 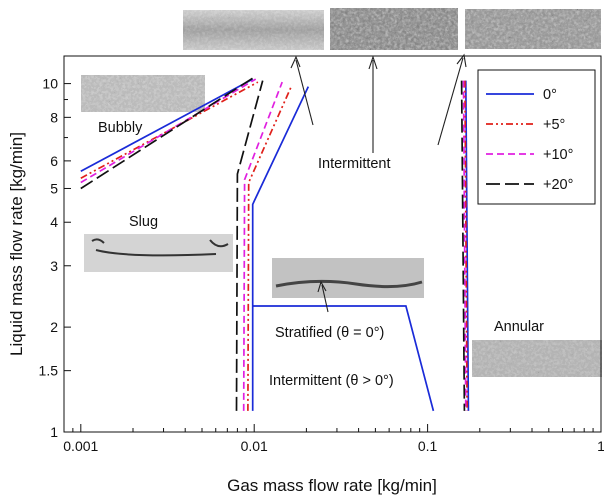 I want to click on arrow-top-3-head, so click(x=461, y=60).